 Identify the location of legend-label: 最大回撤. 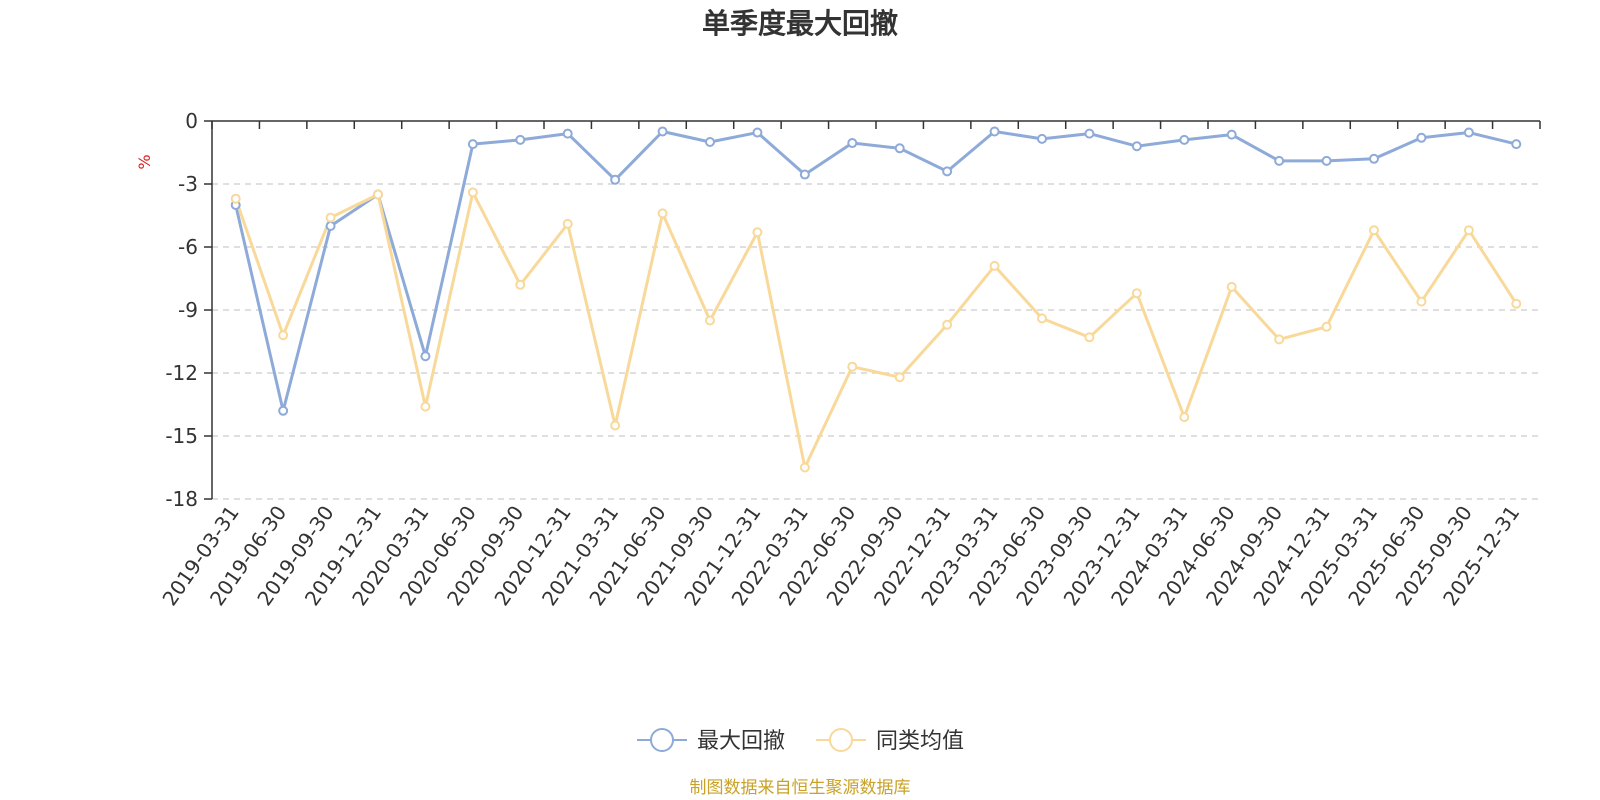
(741, 741).